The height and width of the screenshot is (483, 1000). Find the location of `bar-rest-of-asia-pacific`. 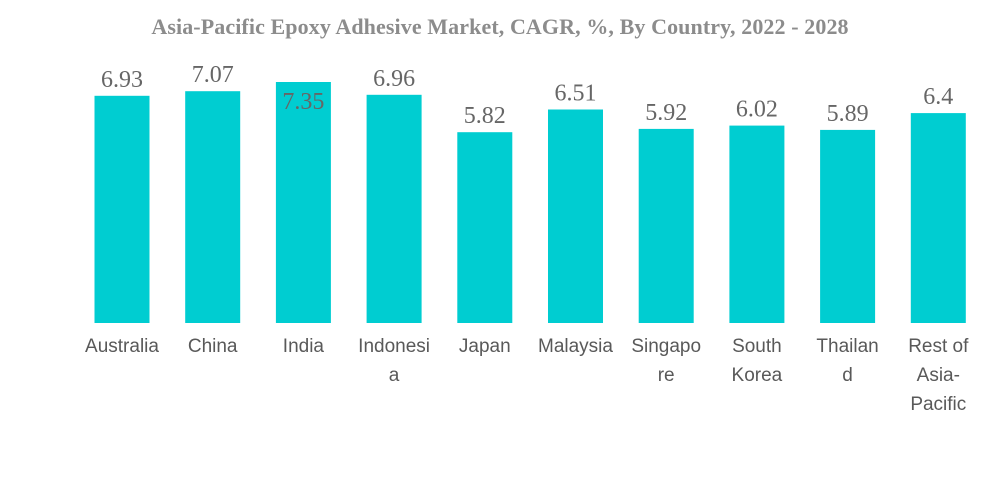

bar-rest-of-asia-pacific is located at coordinates (938, 218).